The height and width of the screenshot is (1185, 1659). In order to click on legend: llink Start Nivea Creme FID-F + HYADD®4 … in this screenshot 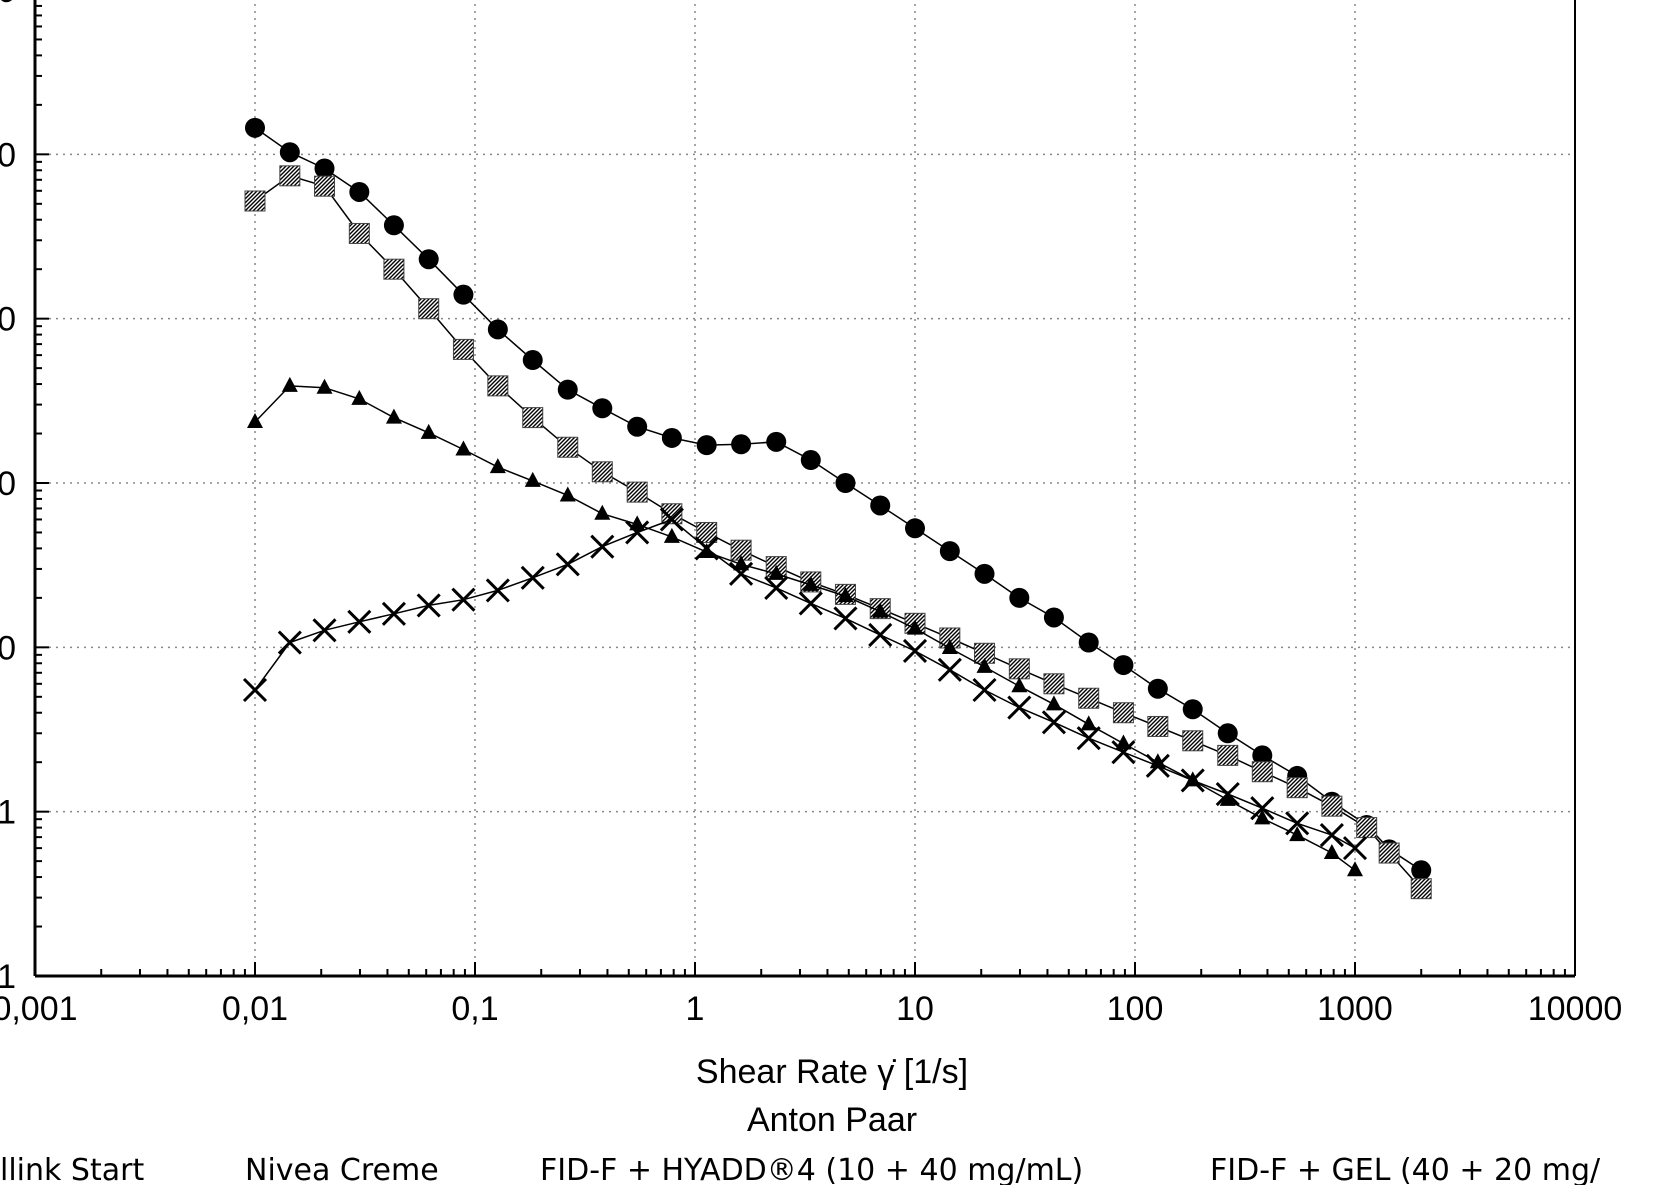, I will do `click(800, 1169)`.